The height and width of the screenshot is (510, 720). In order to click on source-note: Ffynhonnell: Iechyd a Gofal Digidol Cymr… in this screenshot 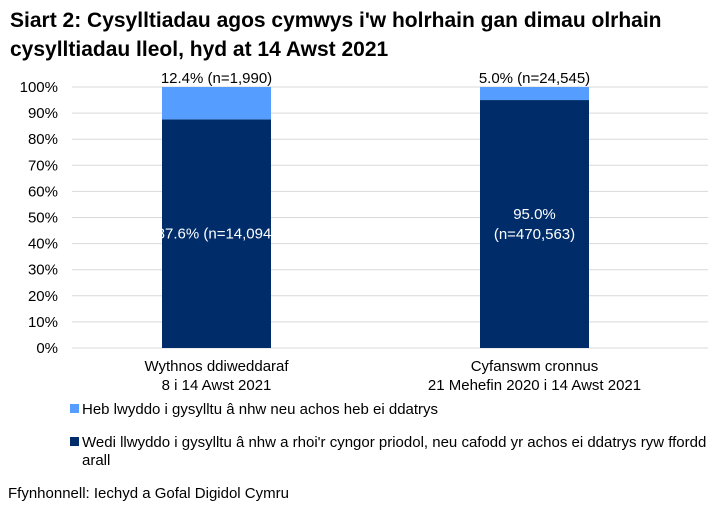, I will do `click(148, 493)`.